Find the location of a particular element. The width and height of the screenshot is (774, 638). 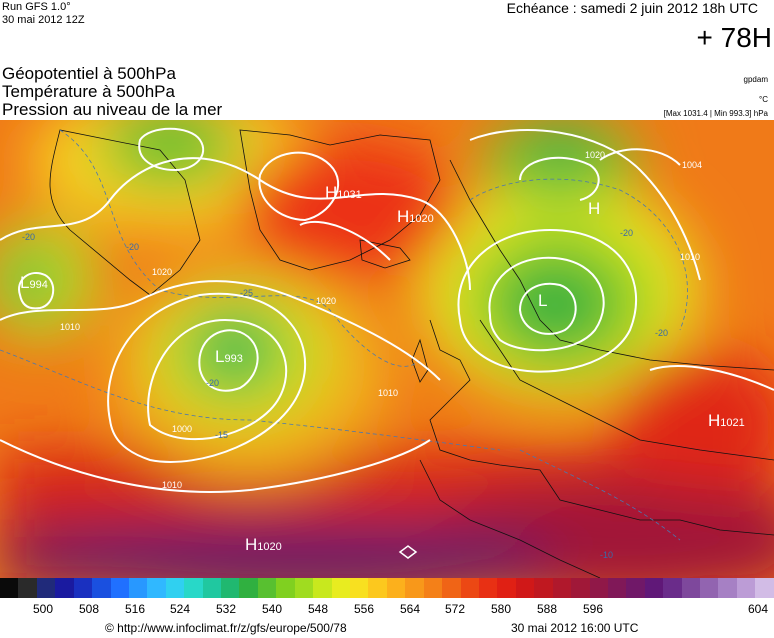

scale-tick-label: 524 is located at coordinates (180, 609).